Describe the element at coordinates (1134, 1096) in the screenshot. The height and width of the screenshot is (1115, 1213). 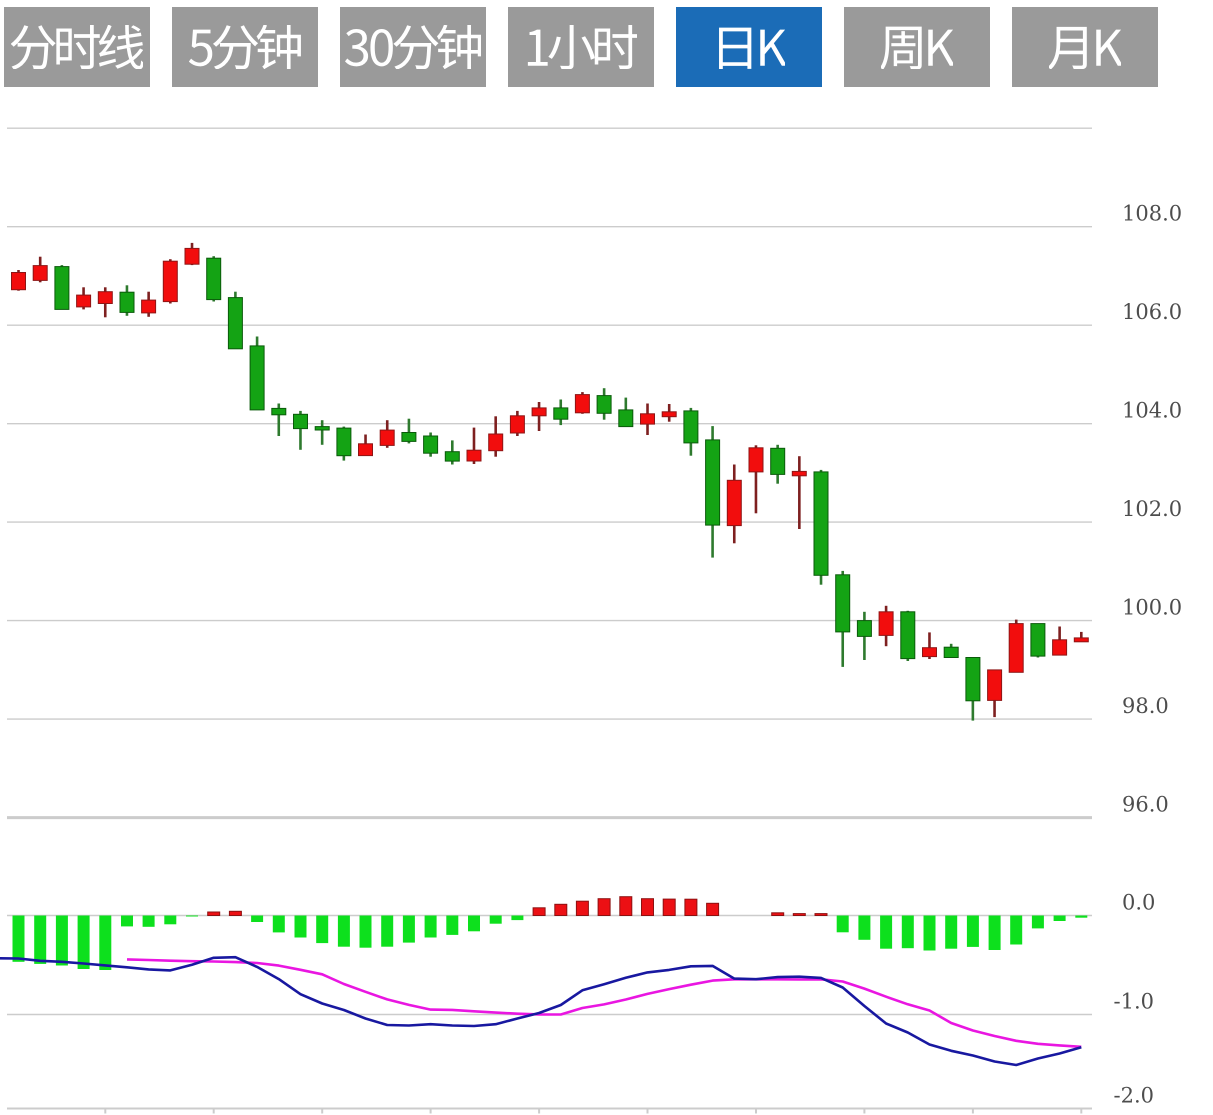
I see `axis-tick-label: -2.0` at that location.